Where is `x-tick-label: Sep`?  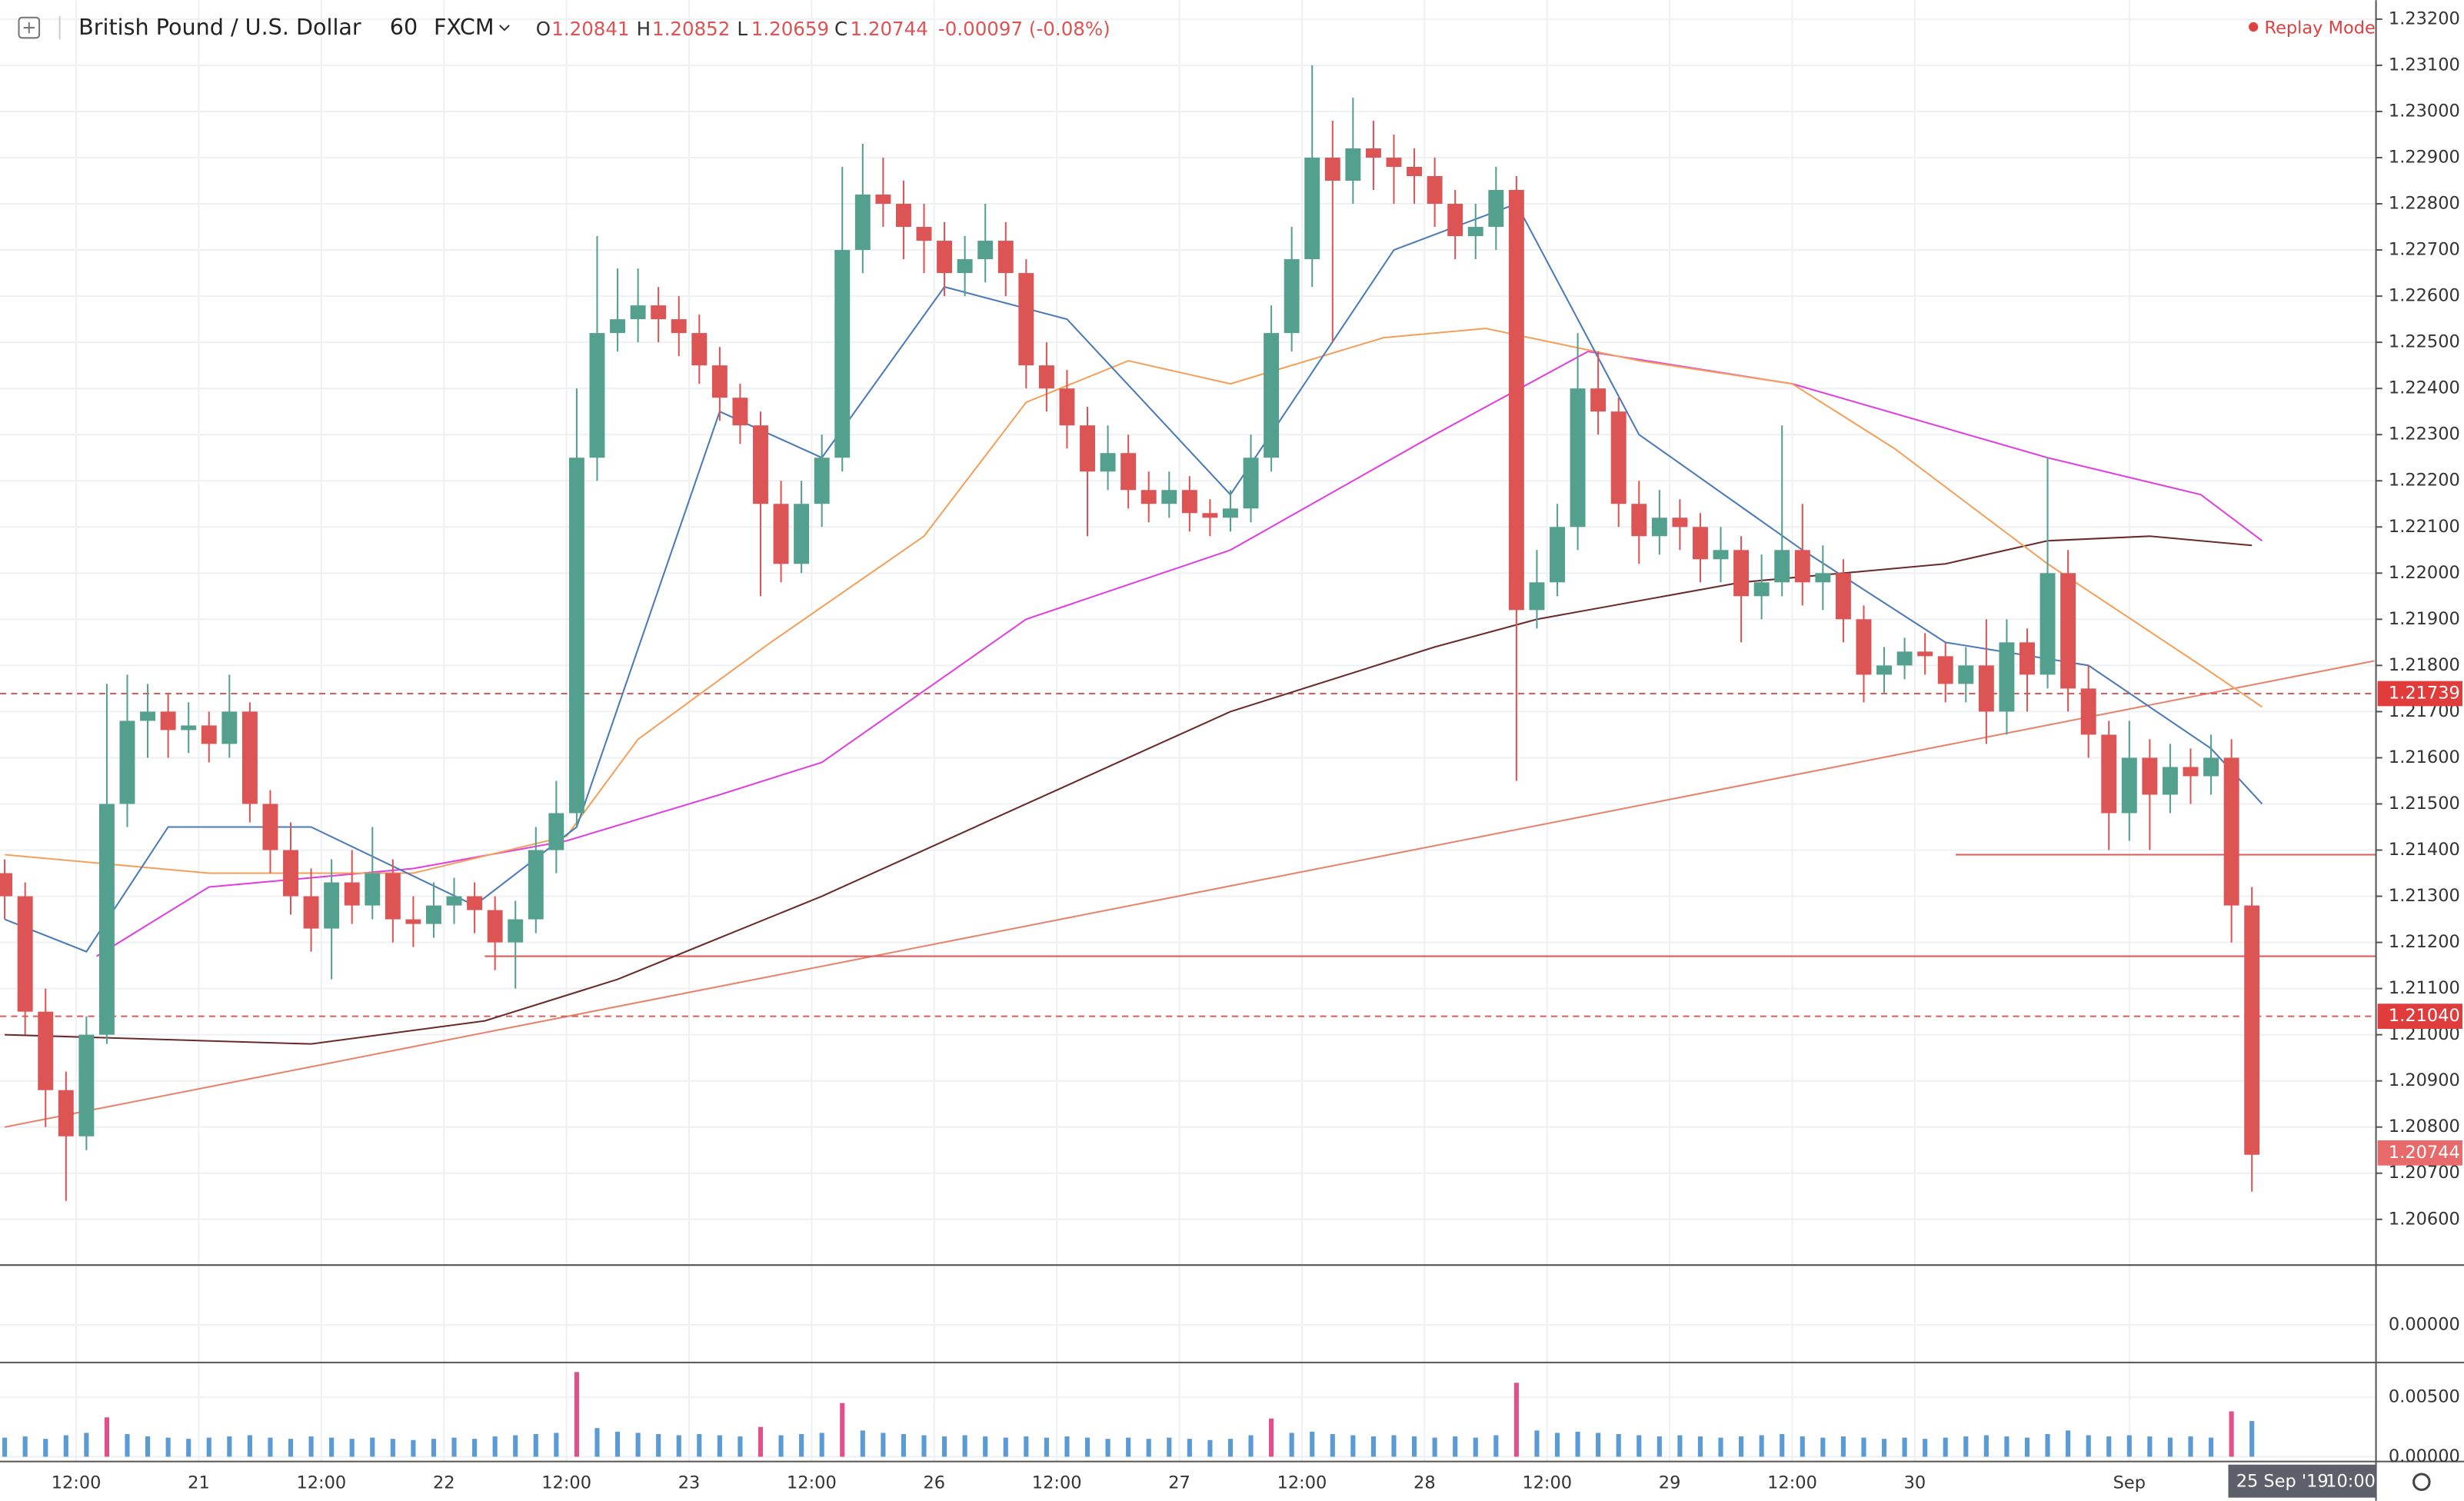
x-tick-label: Sep is located at coordinates (2129, 1483).